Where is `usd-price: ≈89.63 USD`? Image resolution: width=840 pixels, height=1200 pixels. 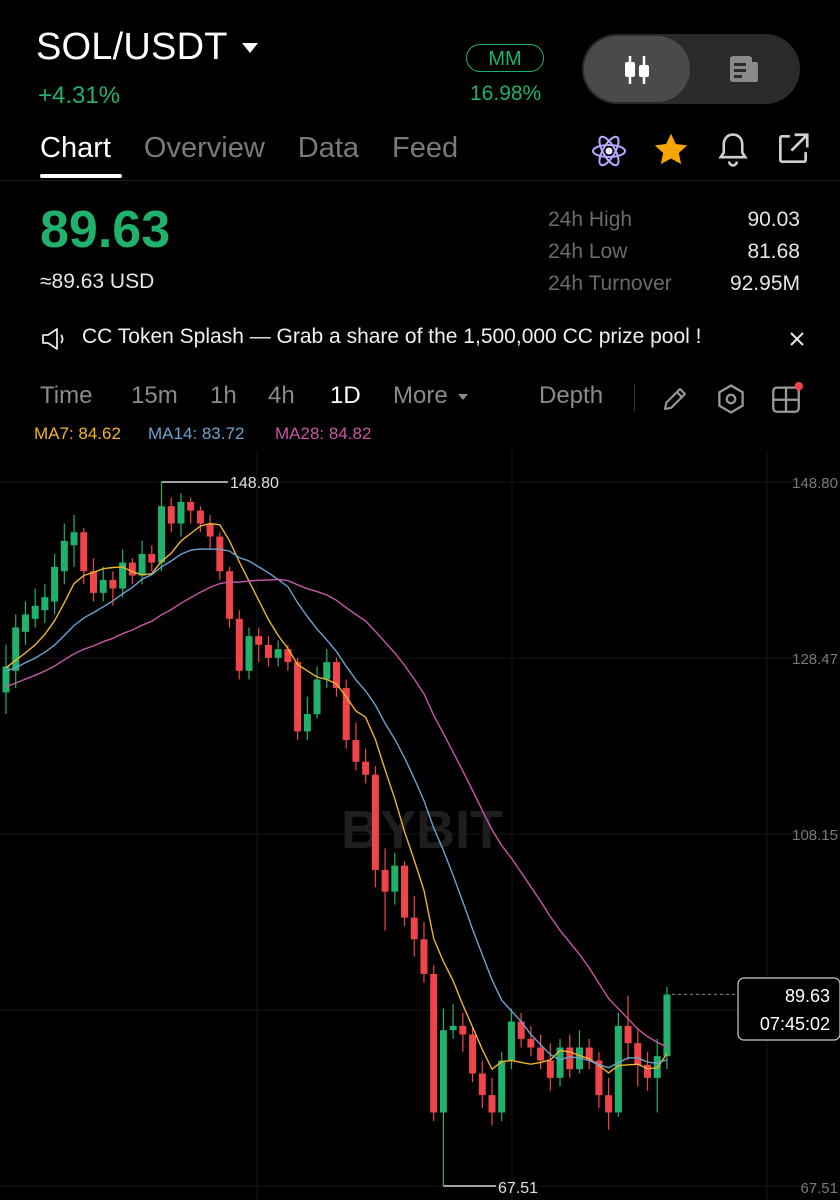
usd-price: ≈89.63 USD is located at coordinates (97, 281).